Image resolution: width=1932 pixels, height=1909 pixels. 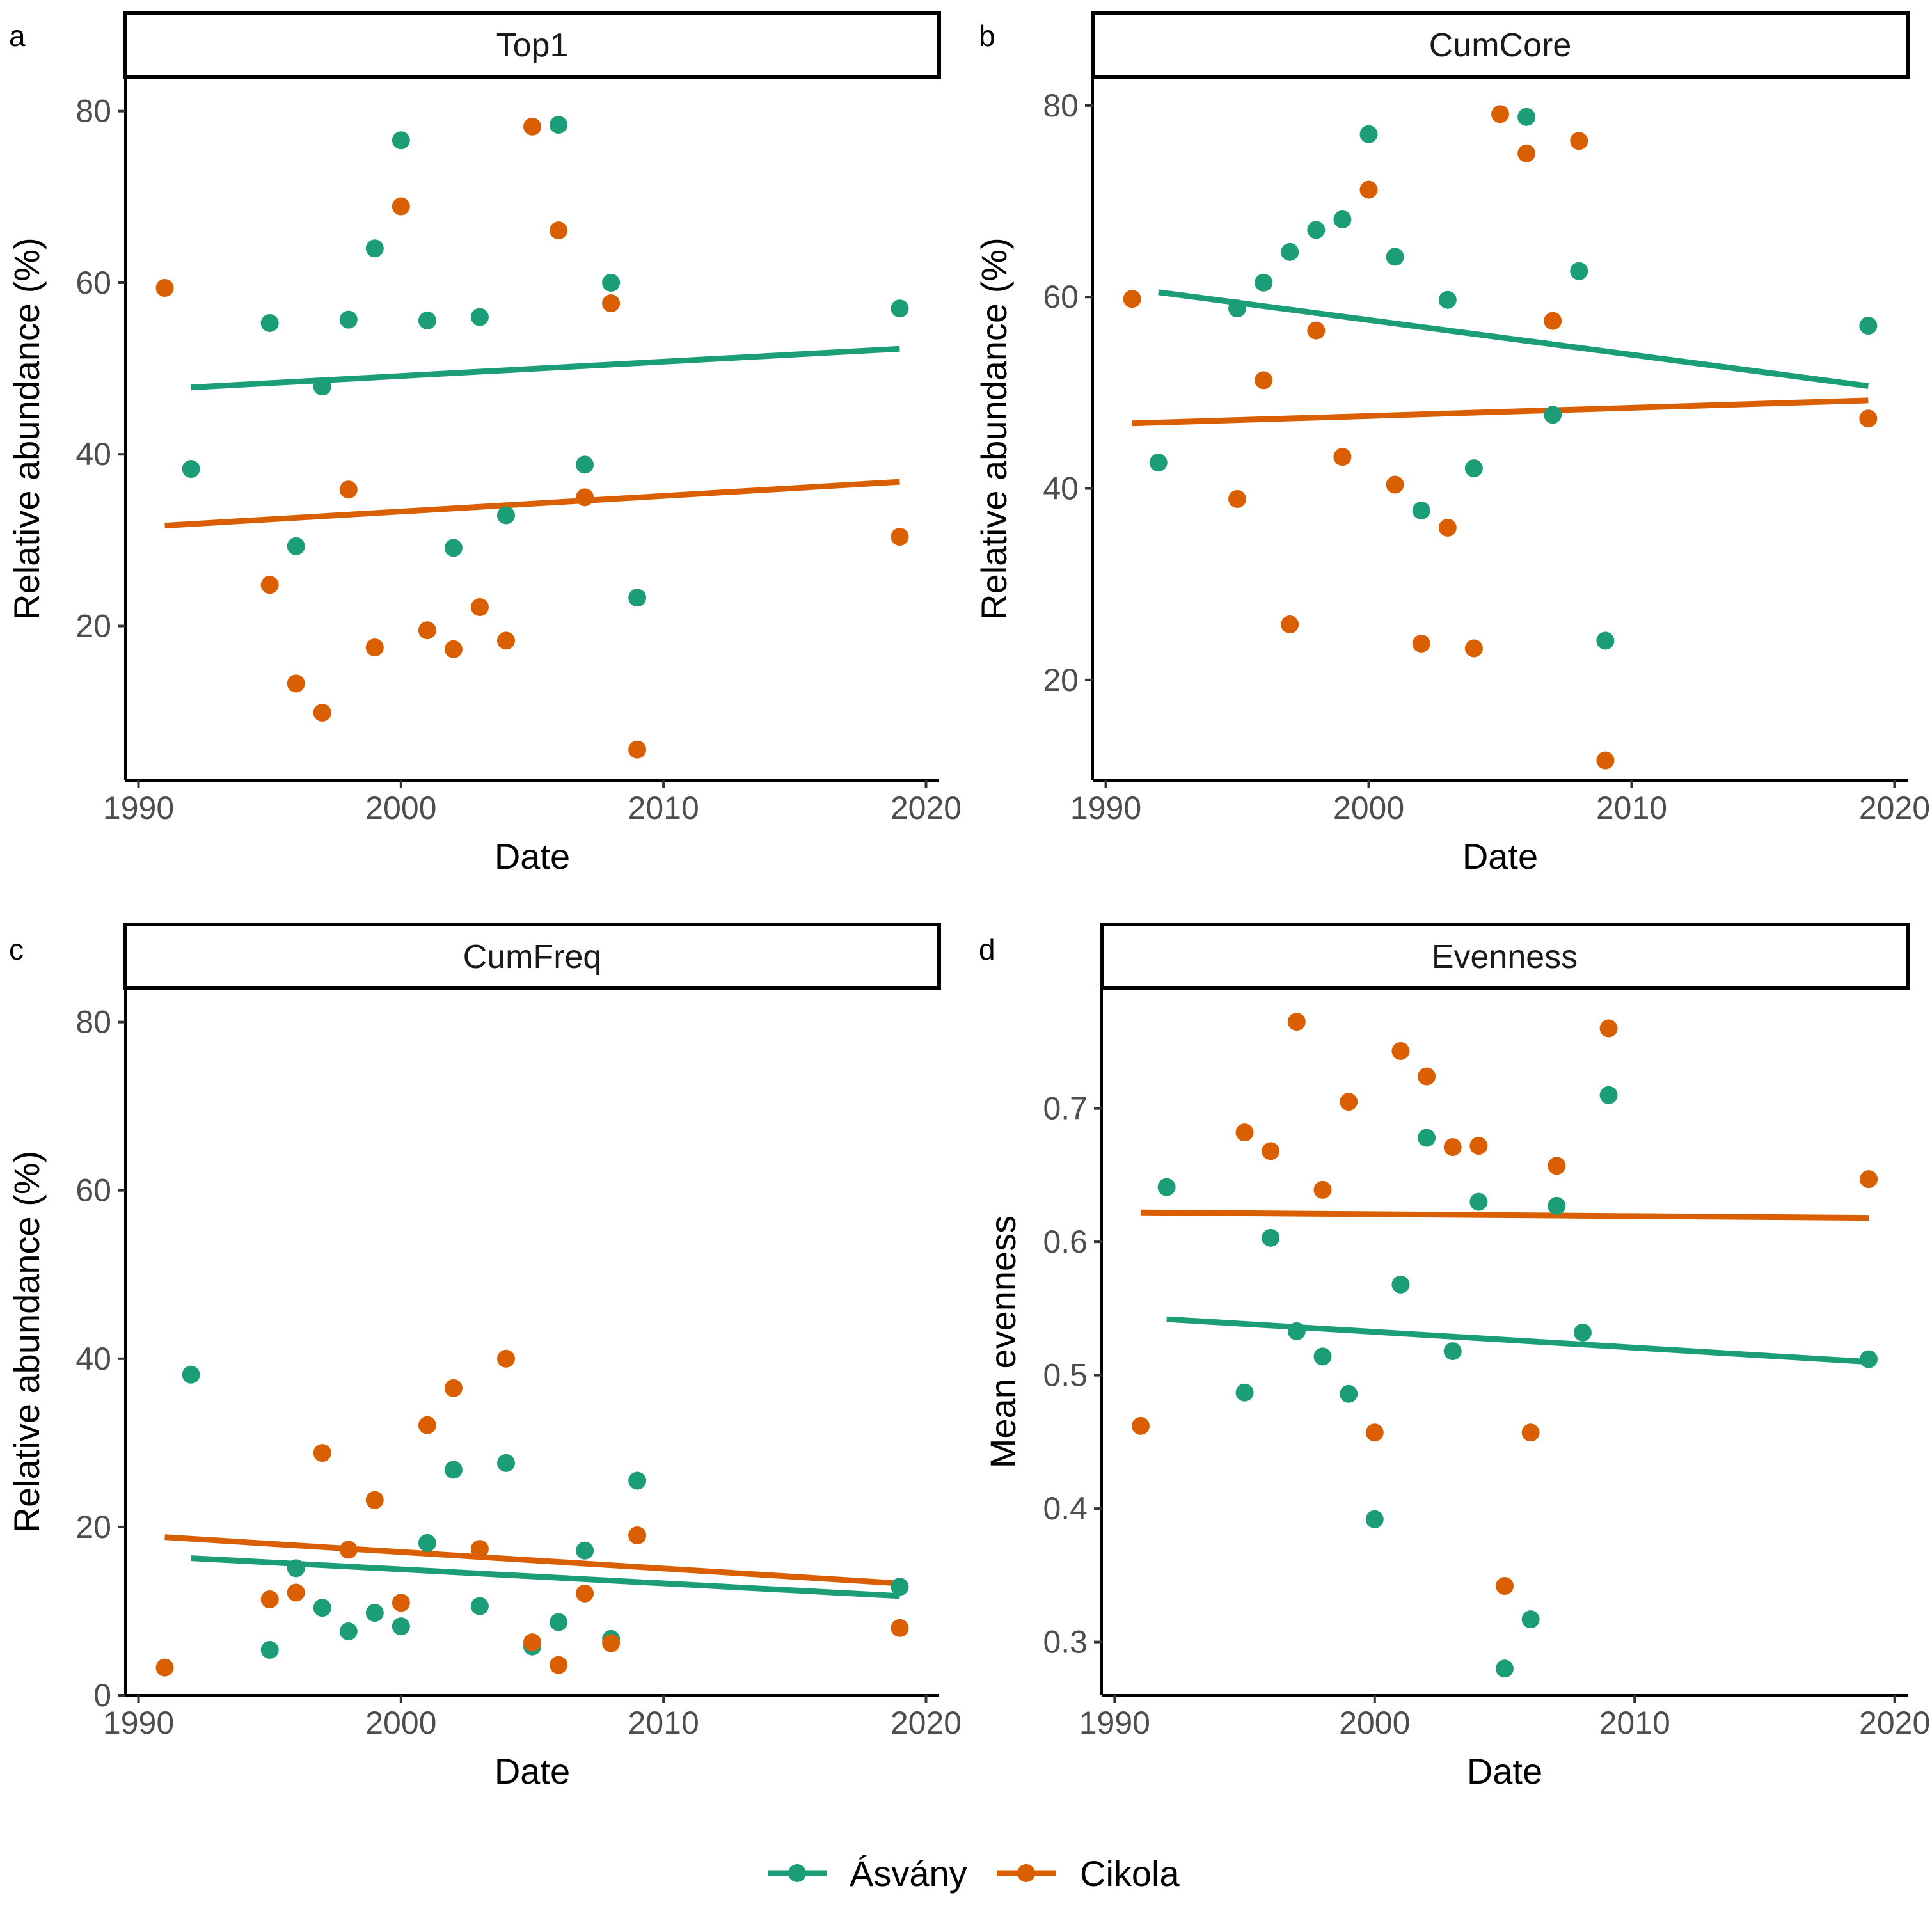 What do you see at coordinates (1088, 1873) in the screenshot?
I see `legend-item-cikola: Cikola` at bounding box center [1088, 1873].